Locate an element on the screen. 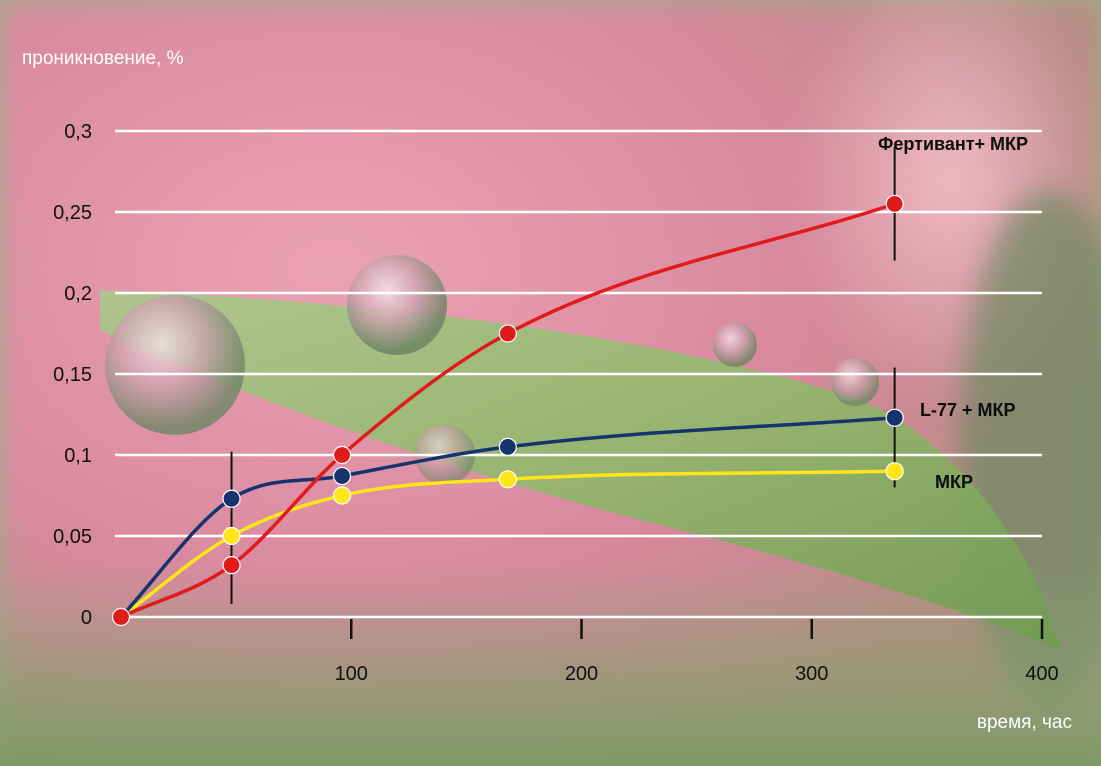 Image resolution: width=1101 pixels, height=766 pixels. y-tick-labels: 0 0,05 0,1 0,15 0,2 0,25 0,3 is located at coordinates (72, 375).